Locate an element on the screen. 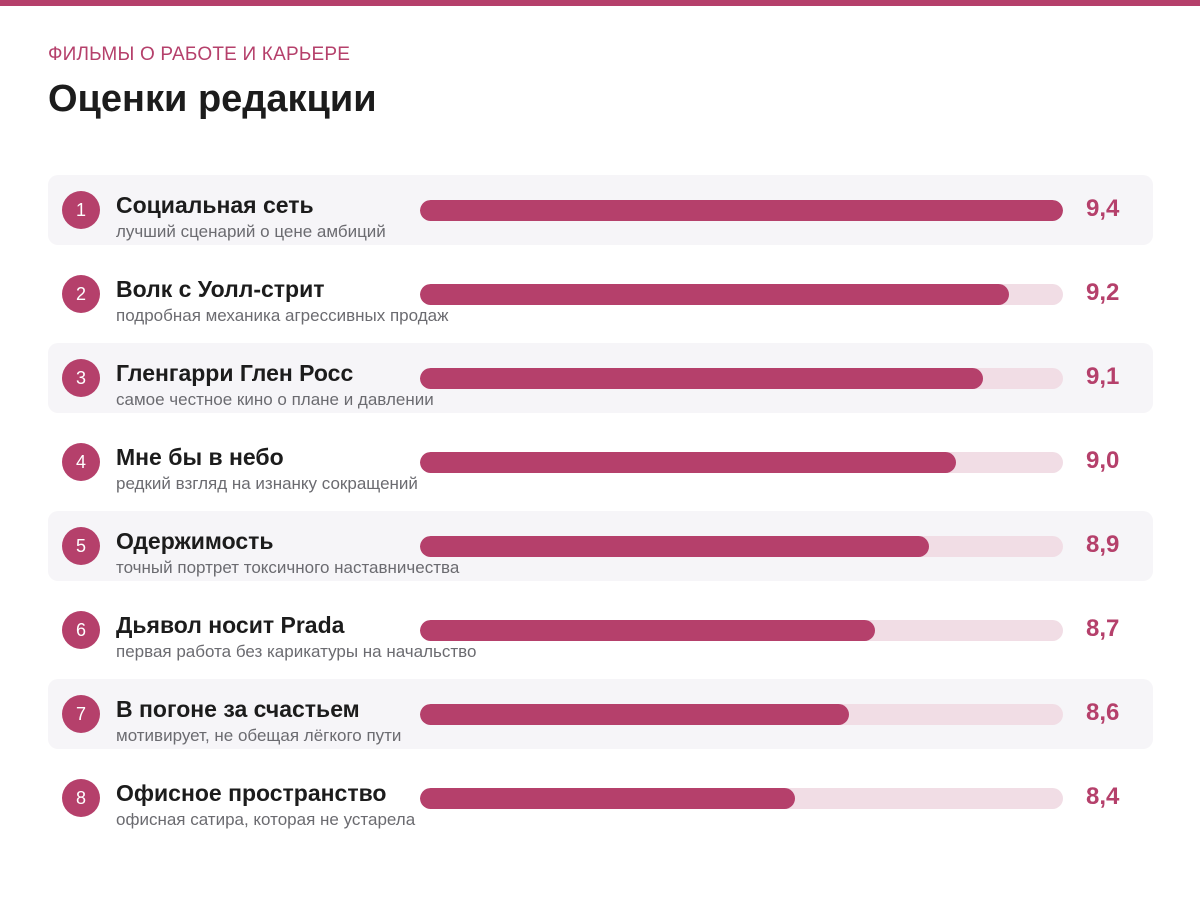 The height and width of the screenshot is (899, 1200). score-label: 8,7 is located at coordinates (1103, 628).